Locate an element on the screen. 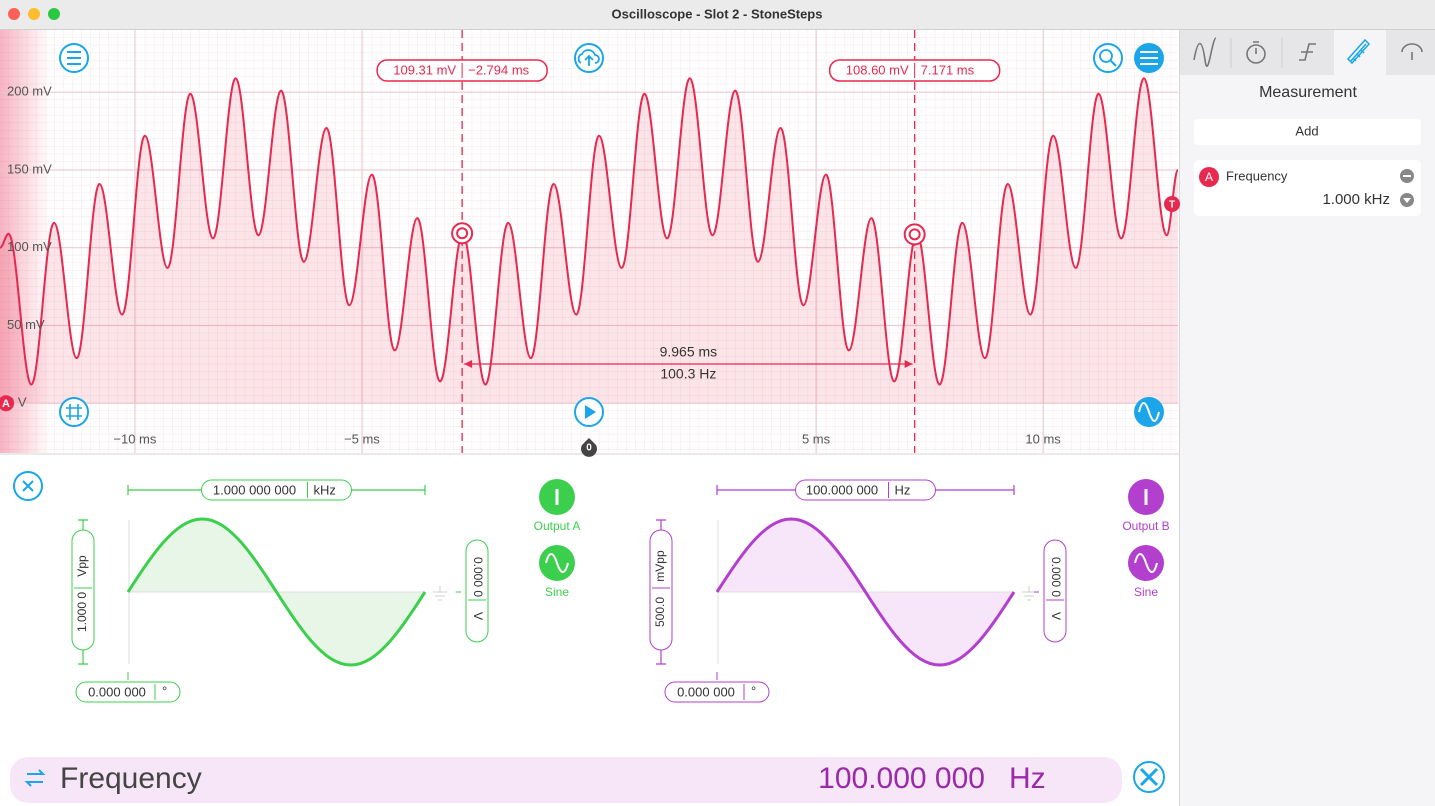 This screenshot has width=1435, height=806. measurement-value: 1.000 kHz is located at coordinates (1356, 199).